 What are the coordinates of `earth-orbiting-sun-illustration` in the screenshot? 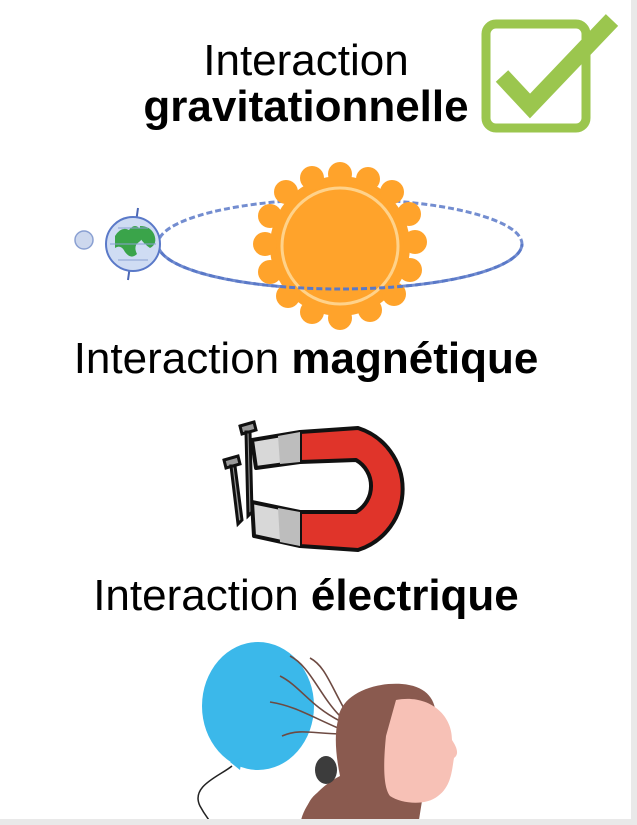 It's located at (299, 246).